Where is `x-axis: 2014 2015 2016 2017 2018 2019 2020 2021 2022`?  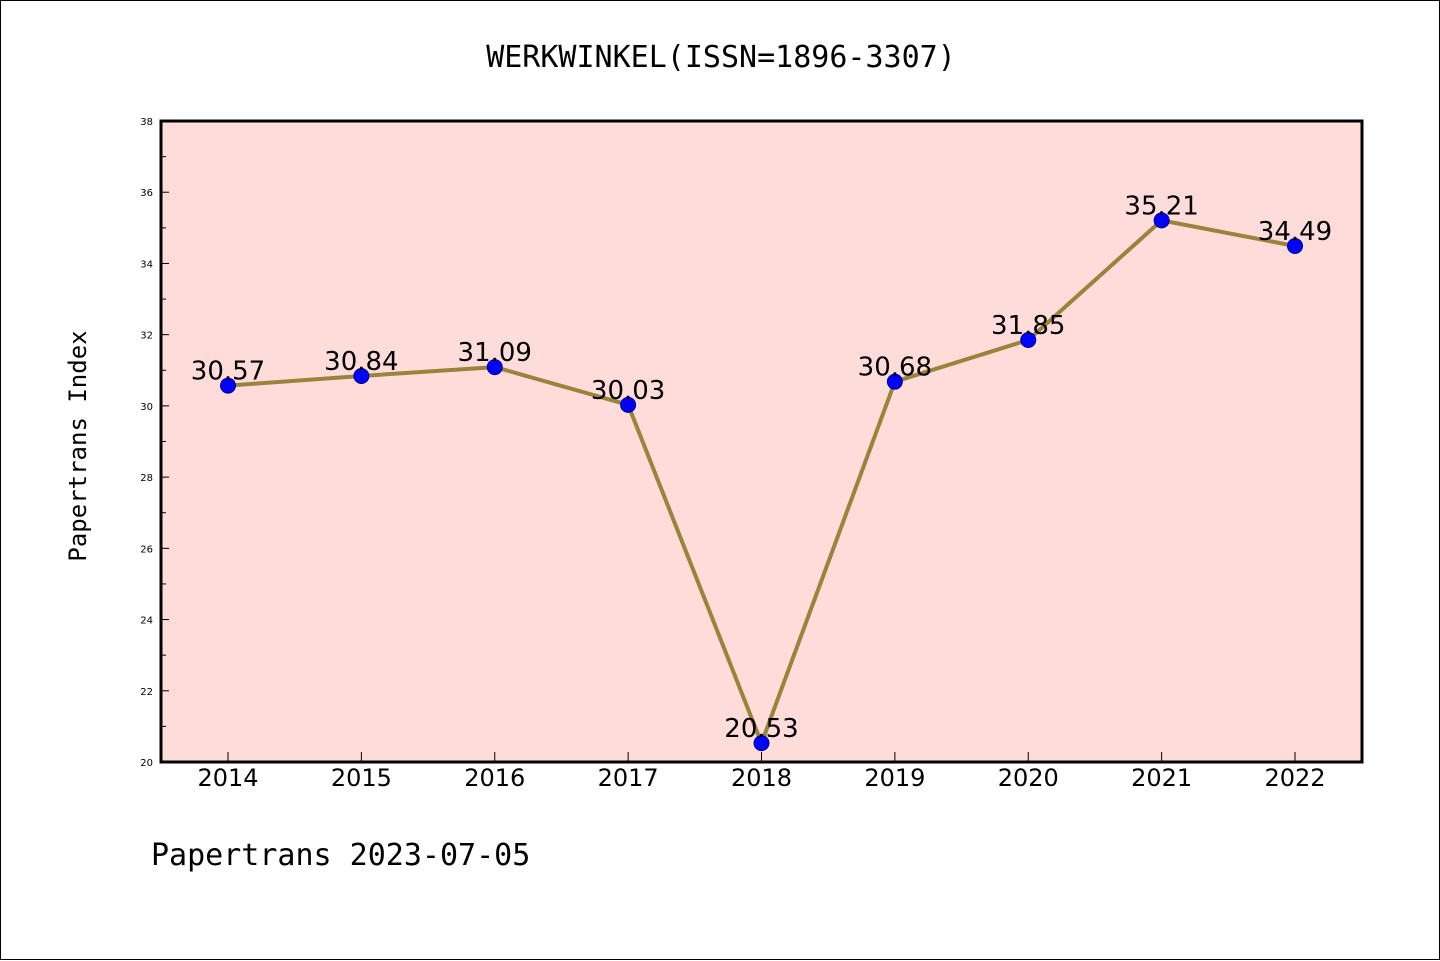
x-axis: 2014 2015 2016 2017 2018 2019 2020 2021 2022 is located at coordinates (761, 772).